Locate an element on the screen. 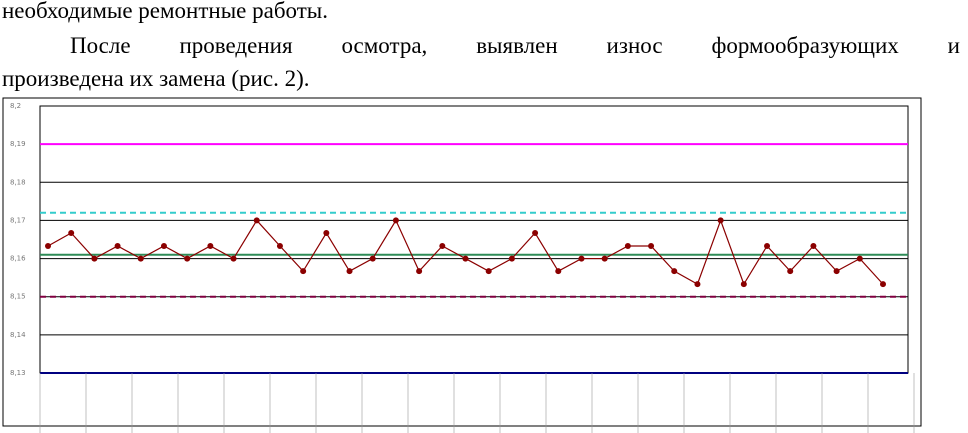 This screenshot has width=968, height=433. y-tick-label: 8,13 is located at coordinates (18, 373).